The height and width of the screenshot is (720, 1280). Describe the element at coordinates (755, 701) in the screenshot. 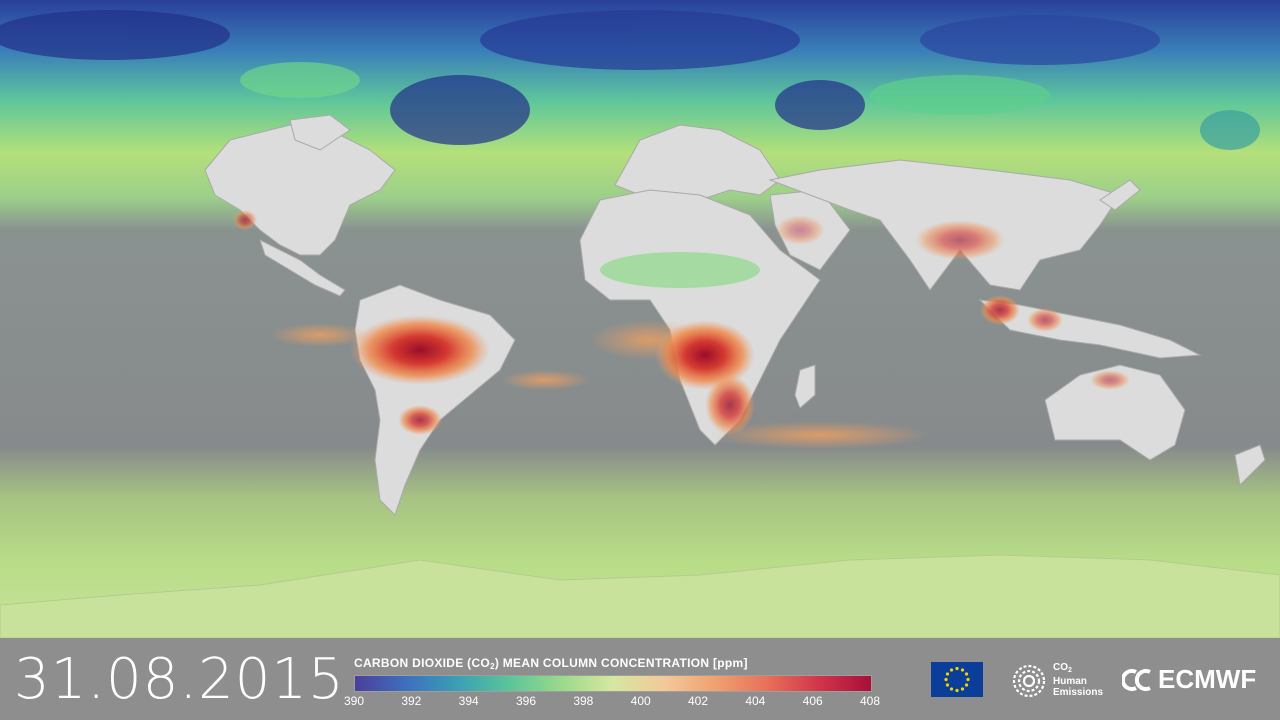

I see `colorbar-tick-label: 404` at that location.